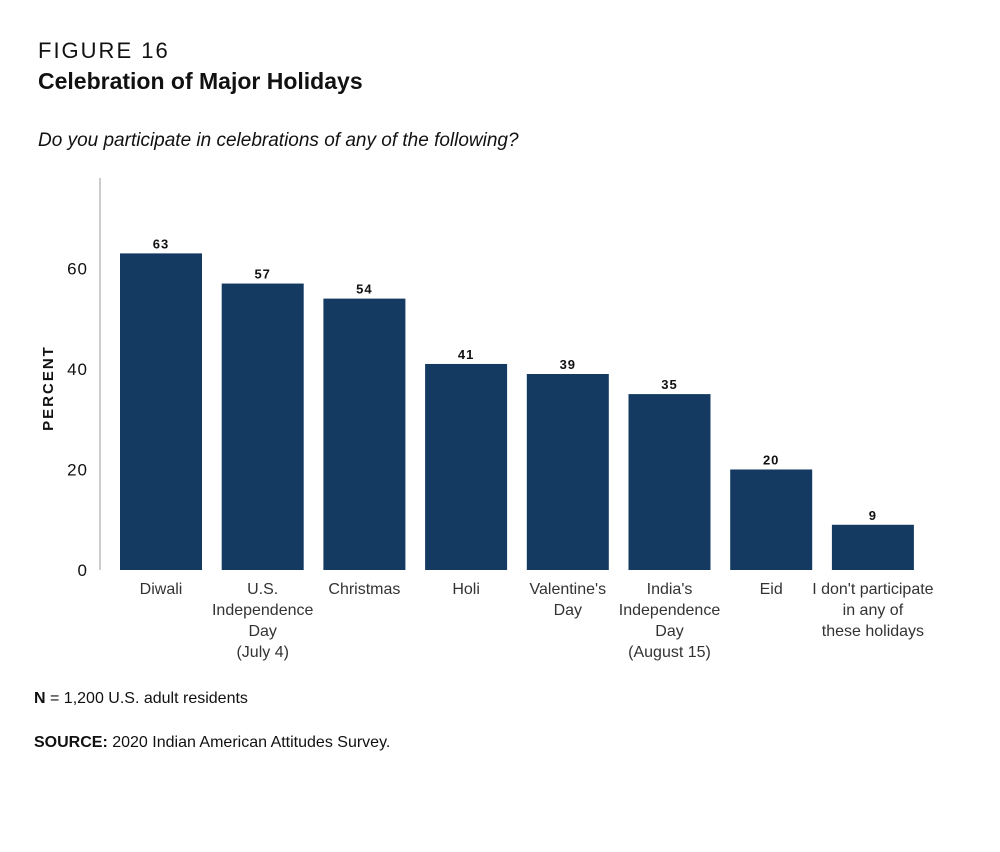 The image size is (1000, 852). Describe the element at coordinates (249, 742) in the screenshot. I see `source-text: 2020 Indian American Attitudes Survey.` at that location.